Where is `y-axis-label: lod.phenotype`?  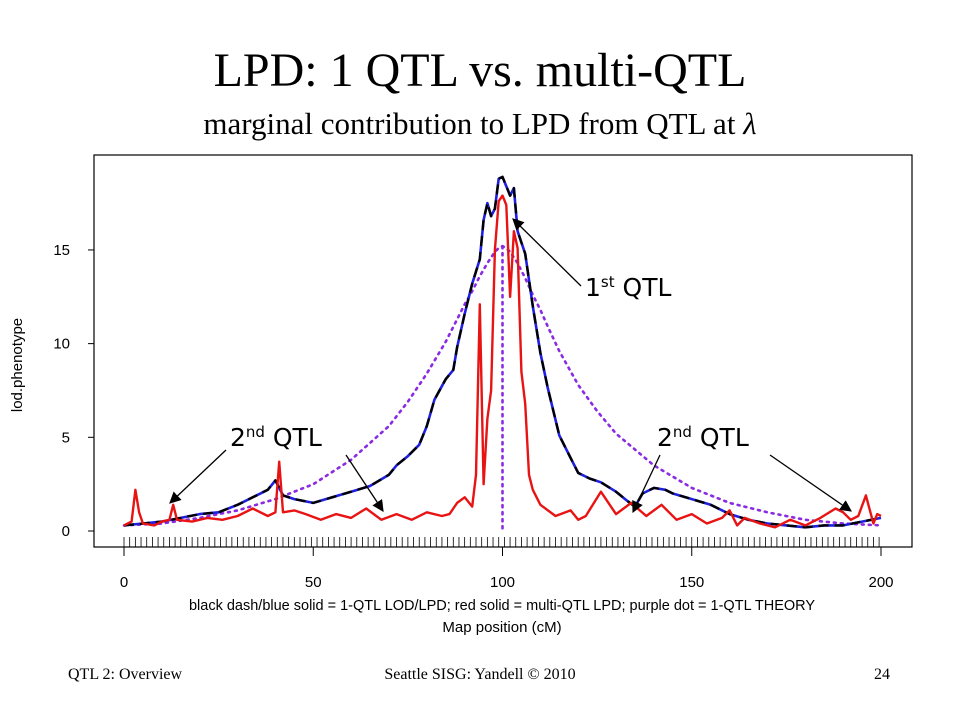
y-axis-label: lod.phenotype is located at coordinates (17, 365).